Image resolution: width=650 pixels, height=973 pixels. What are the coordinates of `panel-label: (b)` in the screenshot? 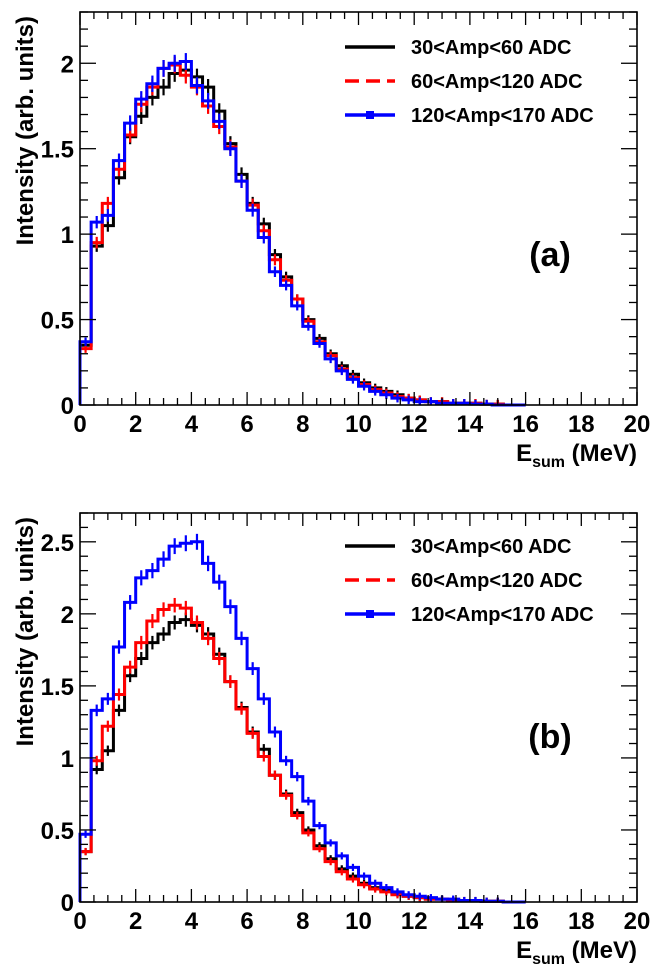 It's located at (549, 737).